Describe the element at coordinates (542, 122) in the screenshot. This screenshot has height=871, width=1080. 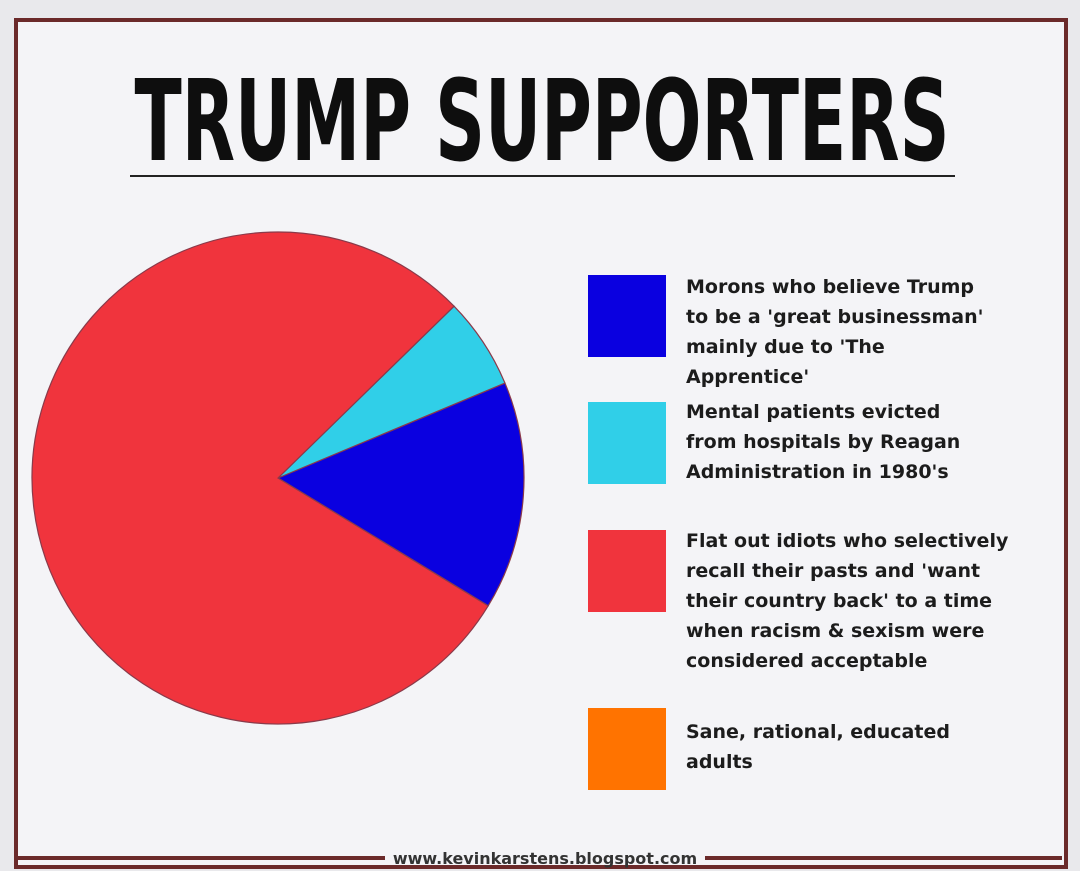
I see `chart-title: TRUMP SUPPORTERS` at that location.